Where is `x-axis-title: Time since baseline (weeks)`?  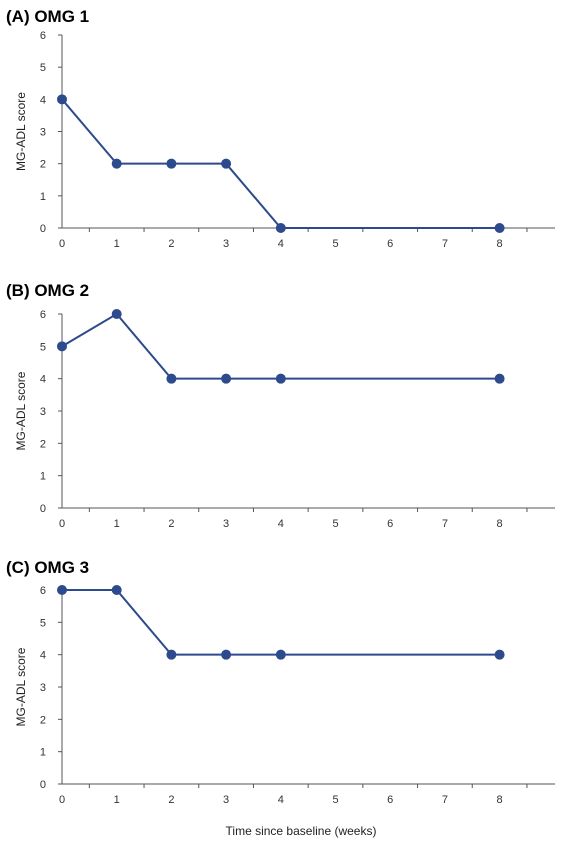 x-axis-title: Time since baseline (weeks) is located at coordinates (301, 831).